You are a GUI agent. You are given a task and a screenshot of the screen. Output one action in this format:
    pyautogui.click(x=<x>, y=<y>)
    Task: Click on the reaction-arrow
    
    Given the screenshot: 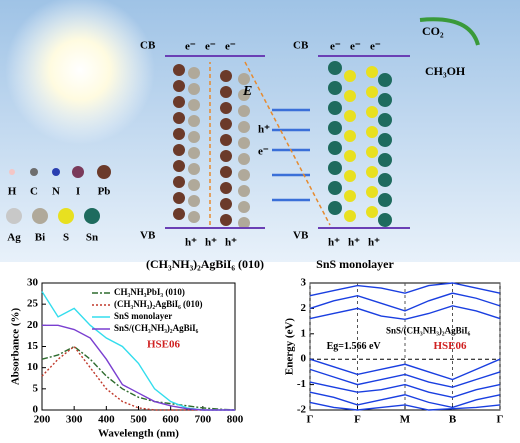 What is the action you would take?
    pyautogui.click(x=449, y=31)
    